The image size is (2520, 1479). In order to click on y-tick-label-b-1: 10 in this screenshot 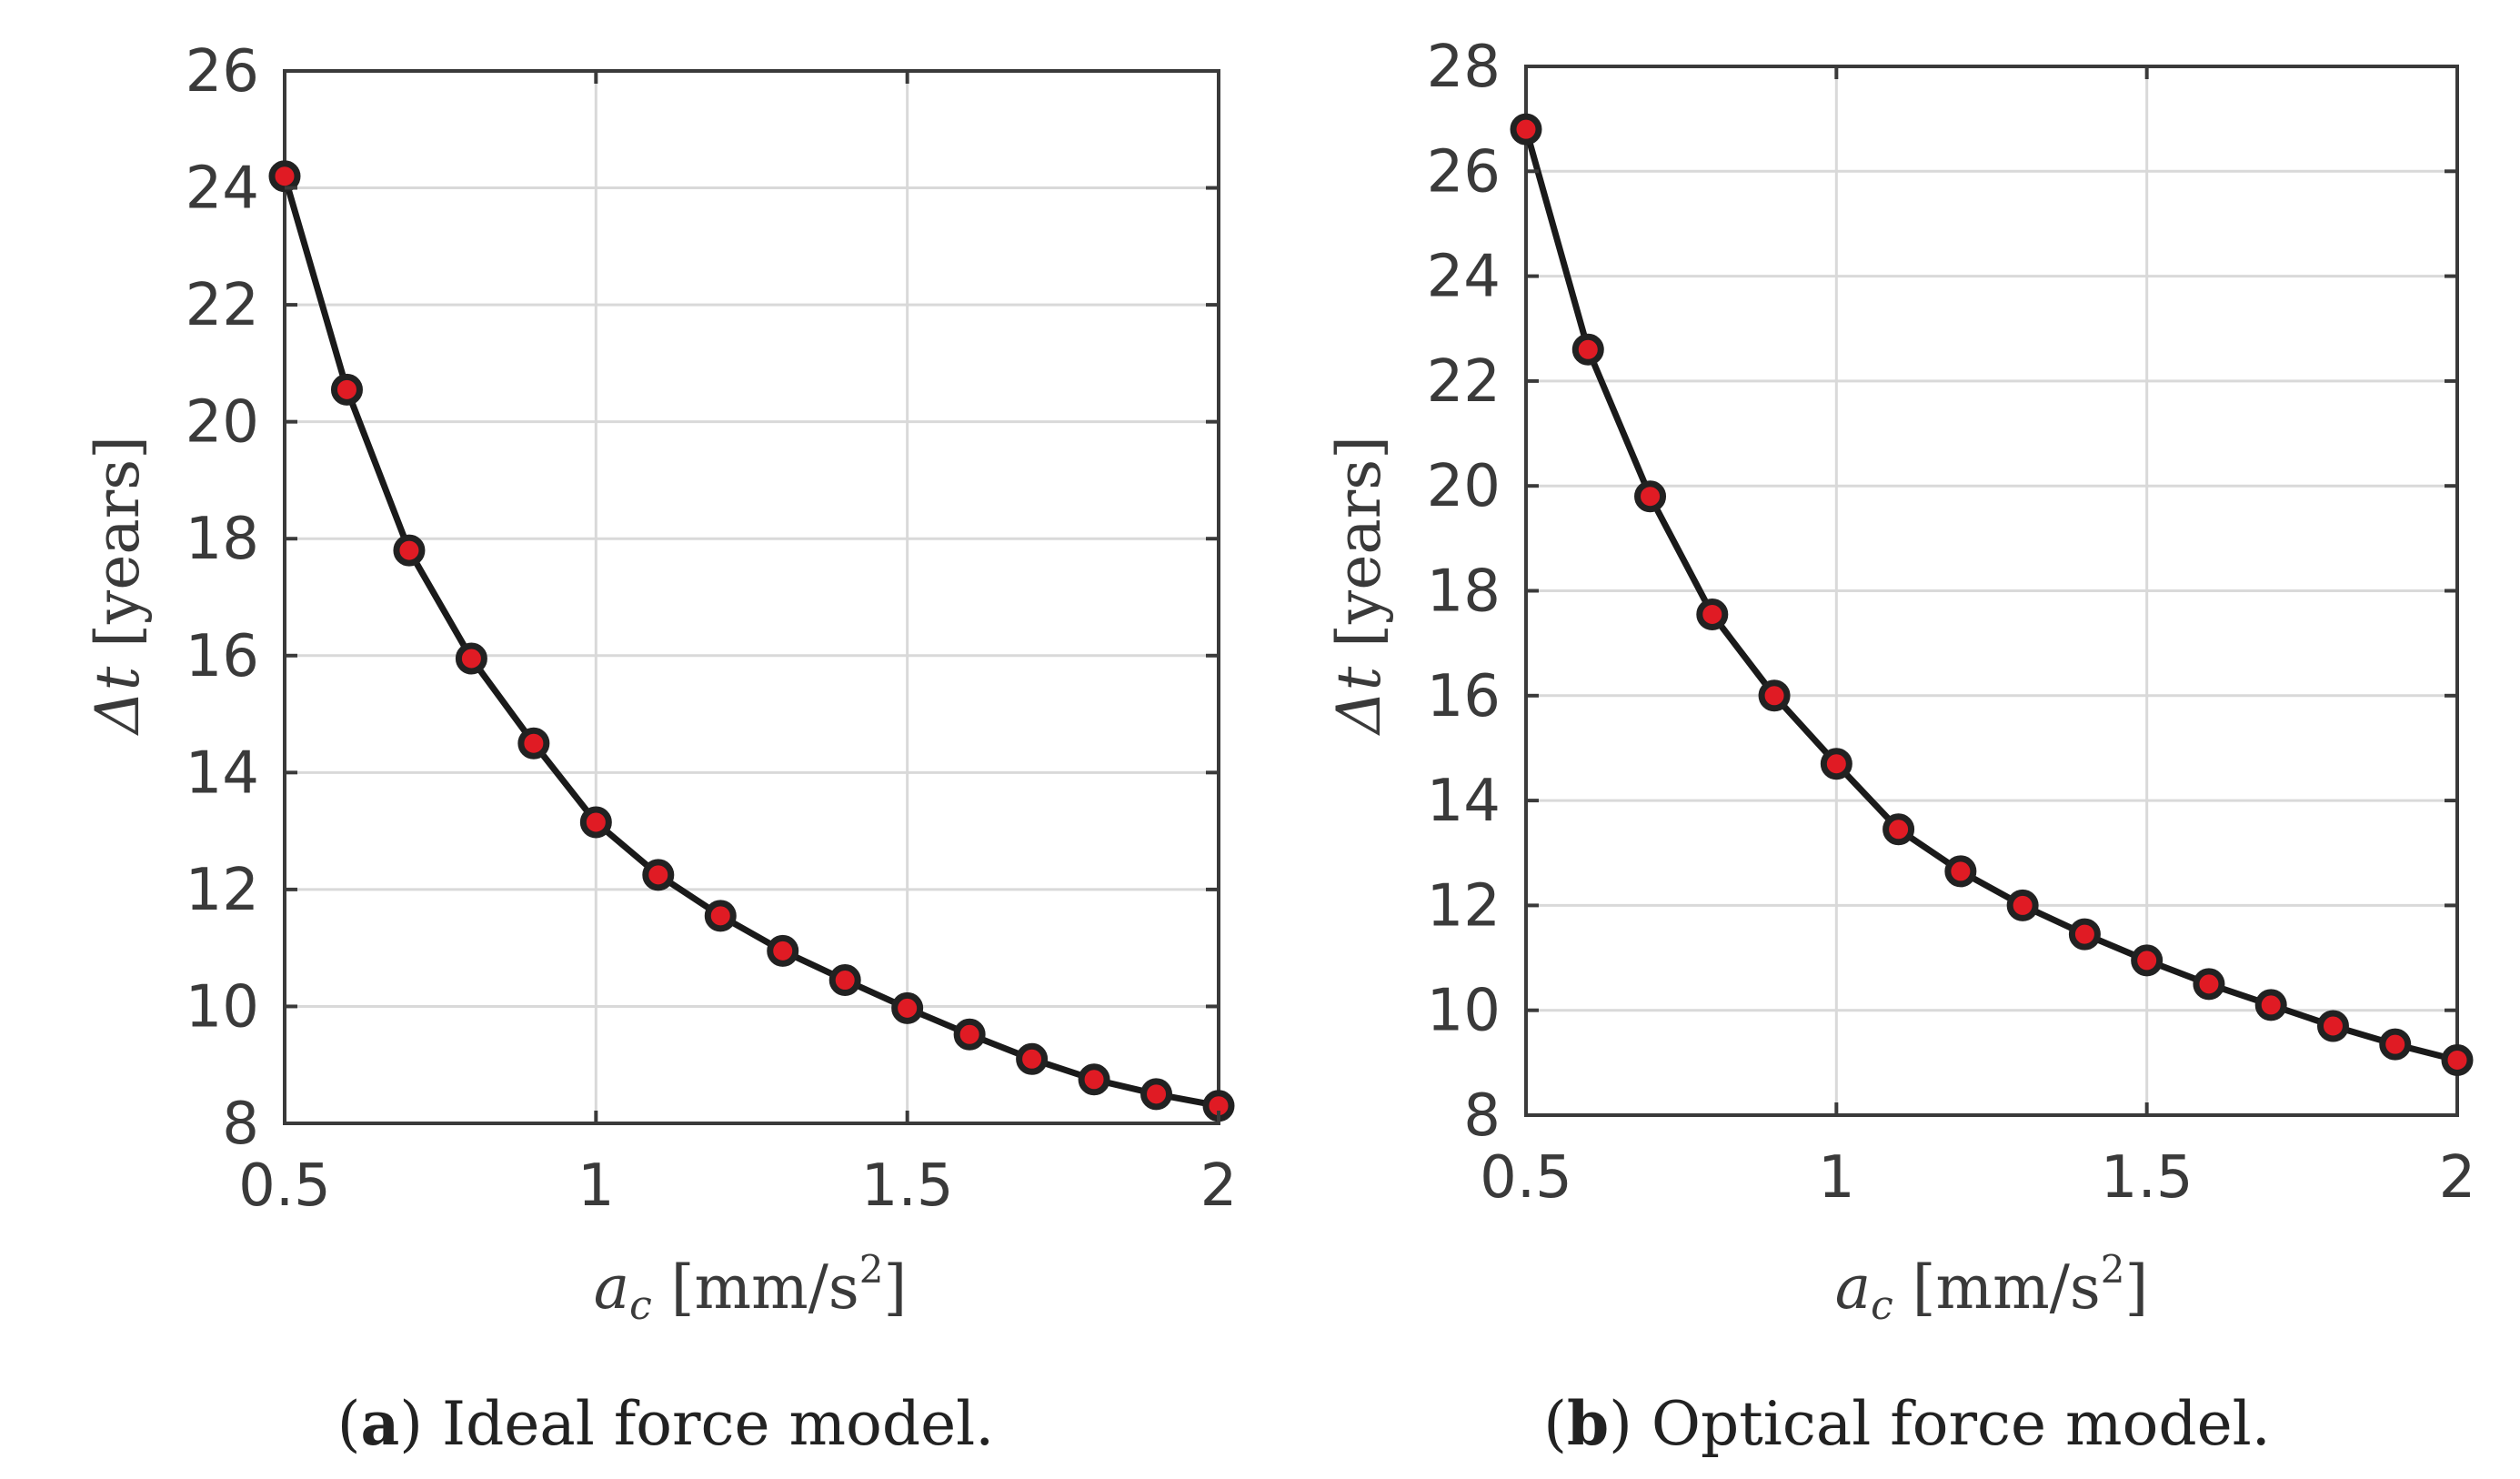, I will do `click(1464, 1011)`.